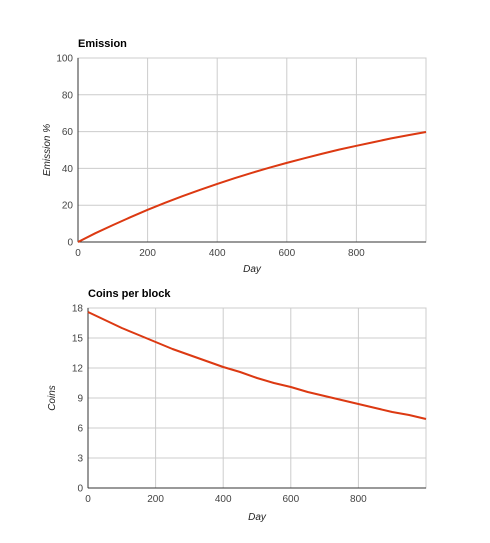 The image size is (490, 543). What do you see at coordinates (252, 269) in the screenshot?
I see `chart1-x-axis-label: Day` at bounding box center [252, 269].